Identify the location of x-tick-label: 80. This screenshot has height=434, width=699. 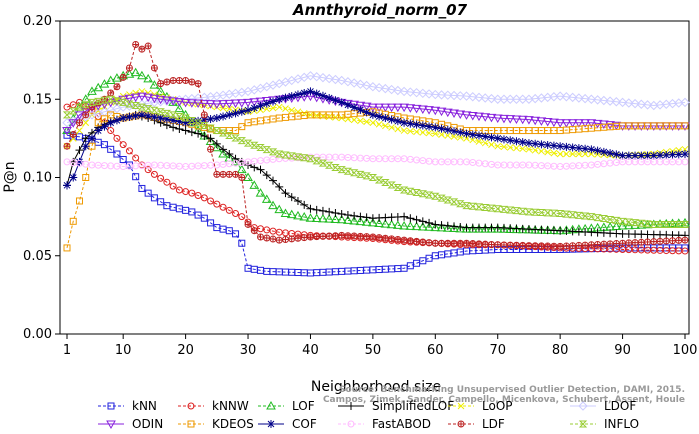
(560, 350).